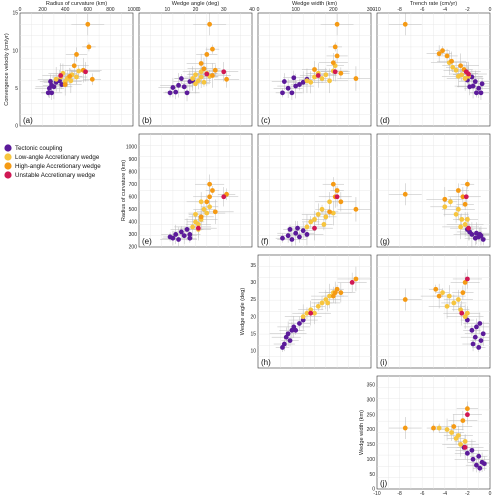 This screenshot has width=500, height=499. What do you see at coordinates (385, 241) in the screenshot?
I see `panel-label: (g)` at bounding box center [385, 241].